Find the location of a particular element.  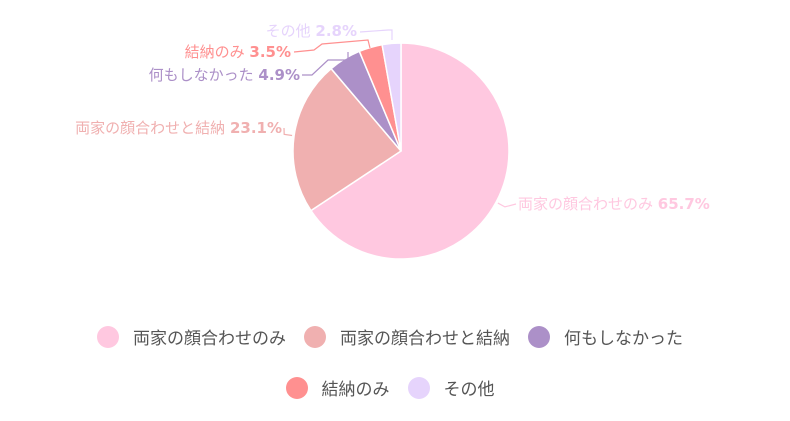

label-connectors is located at coordinates (400, 118).